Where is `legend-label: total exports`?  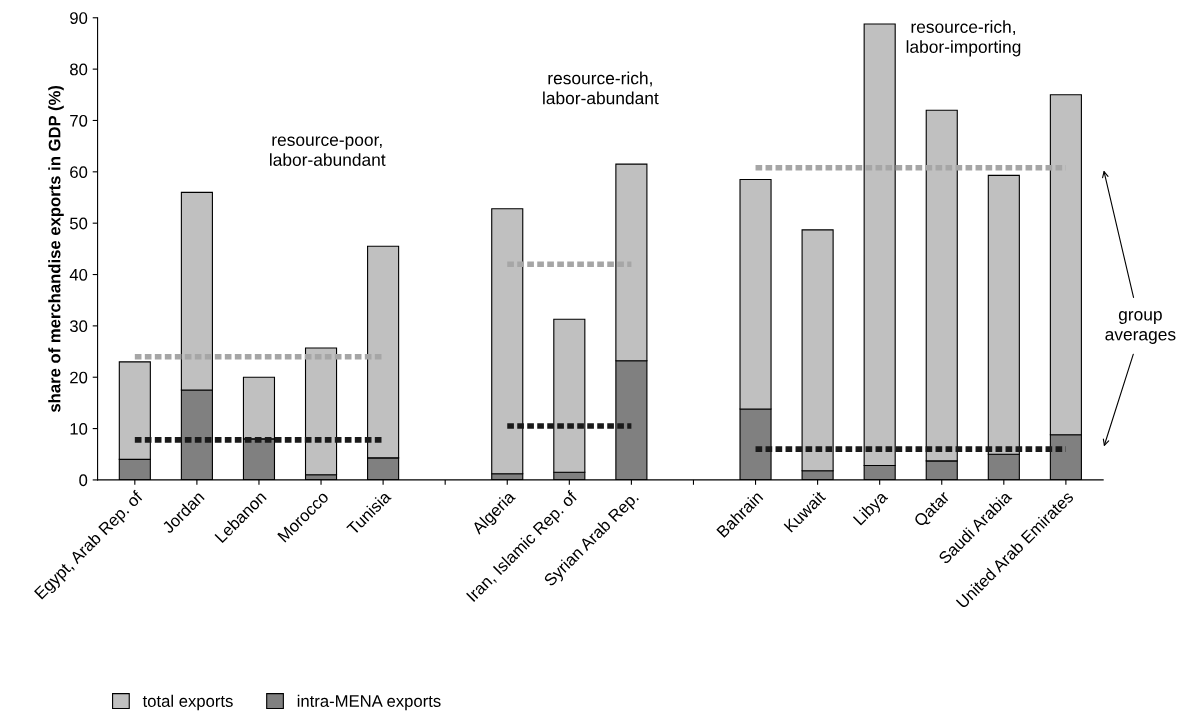
legend-label: total exports is located at coordinates (187, 702).